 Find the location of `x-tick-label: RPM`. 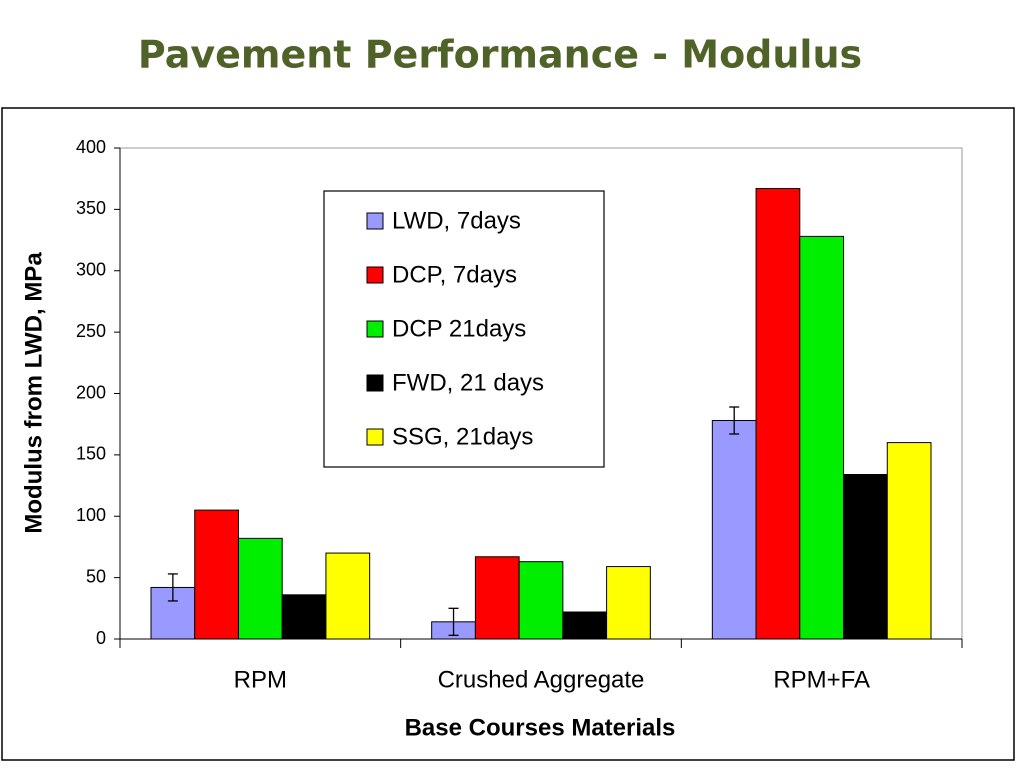

x-tick-label: RPM is located at coordinates (260, 679).